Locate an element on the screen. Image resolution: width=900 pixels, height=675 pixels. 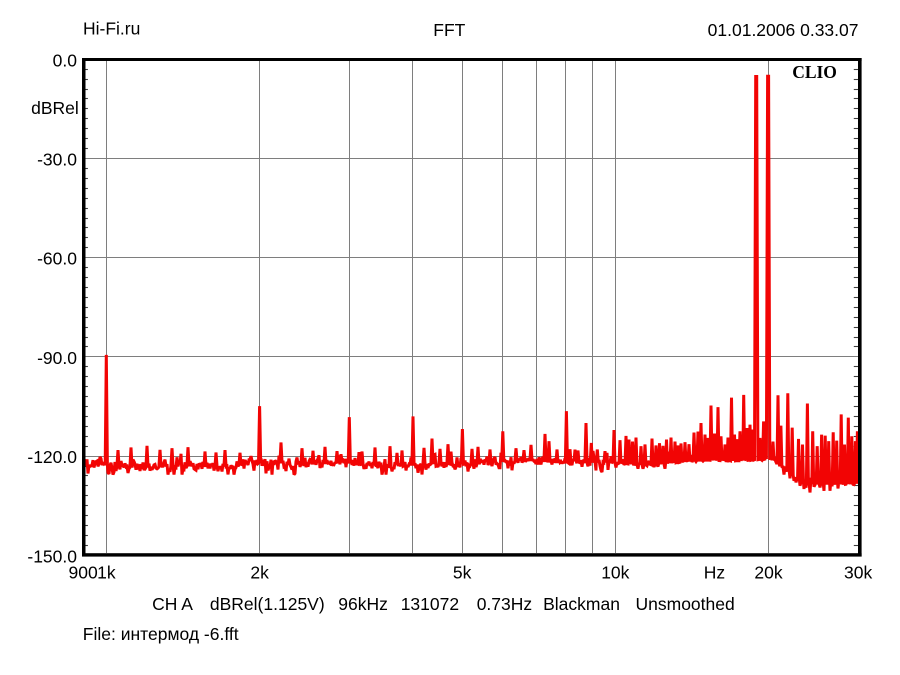
svg-text: Hi-Fi.ru is located at coordinates (111, 29).